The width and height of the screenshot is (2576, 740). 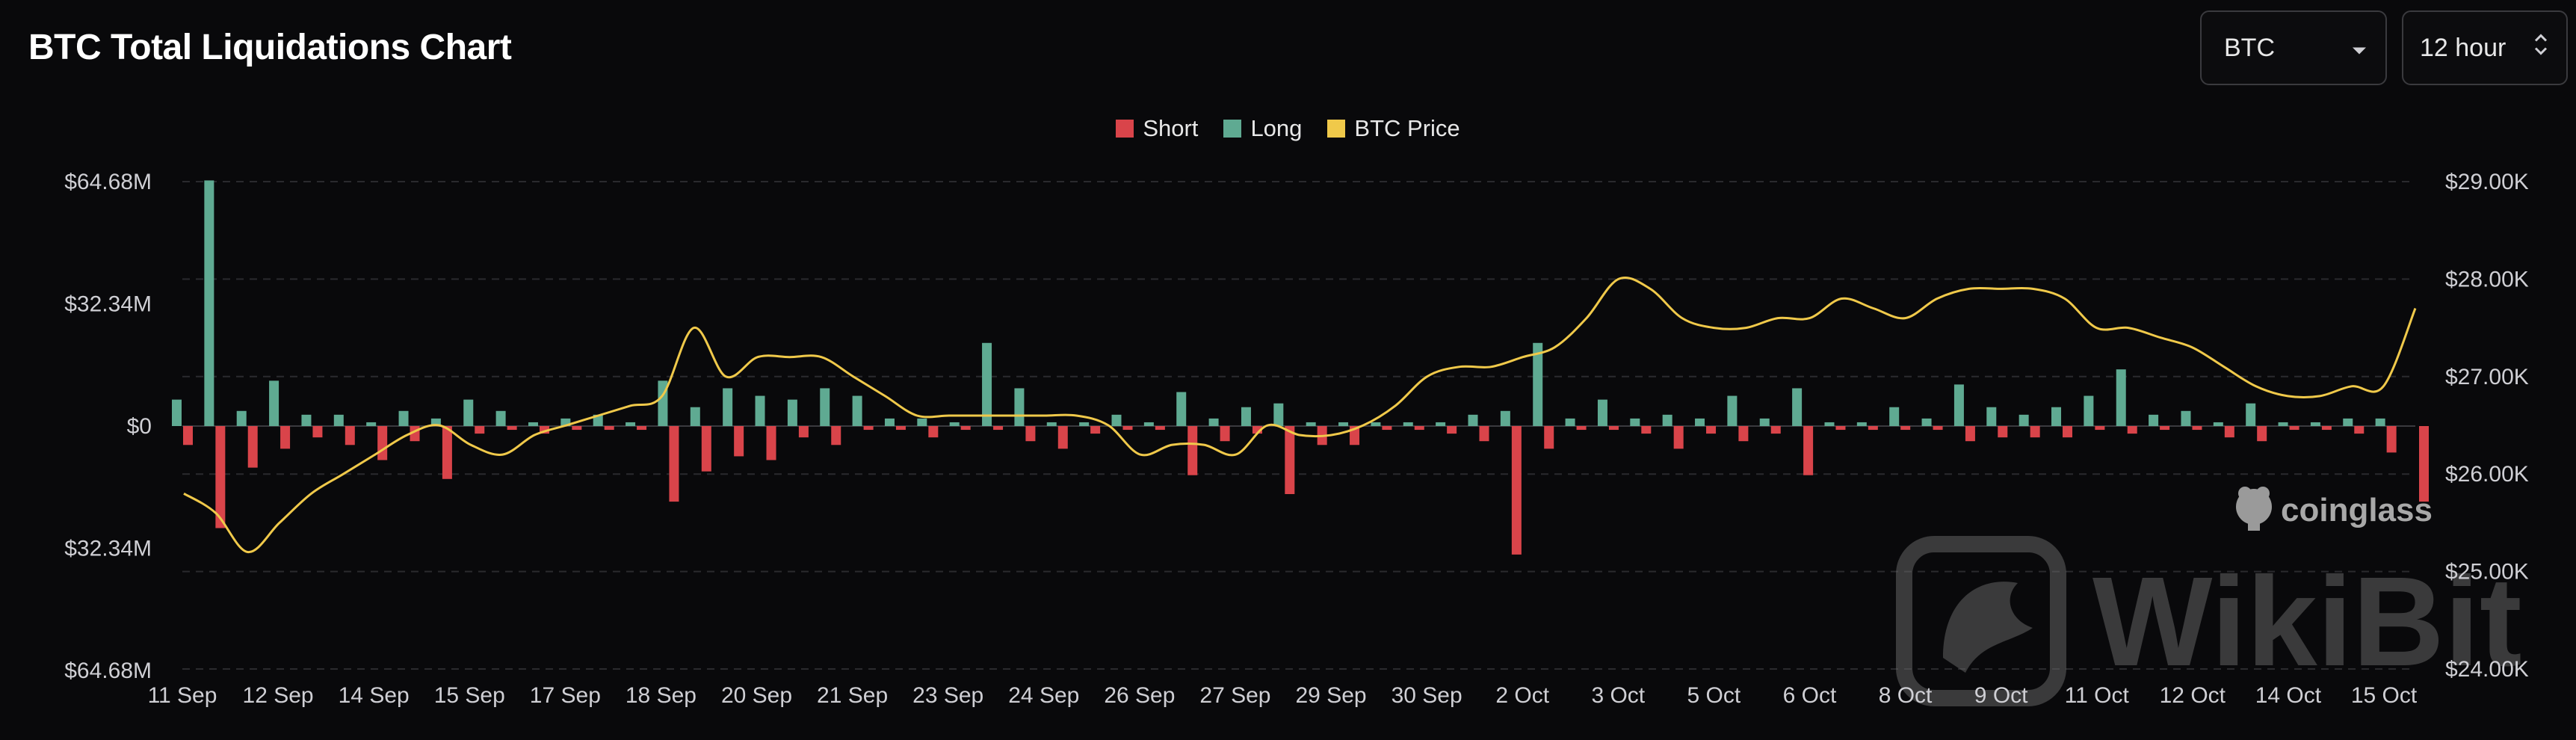 What do you see at coordinates (1263, 128) in the screenshot?
I see `legend-item-long: Long` at bounding box center [1263, 128].